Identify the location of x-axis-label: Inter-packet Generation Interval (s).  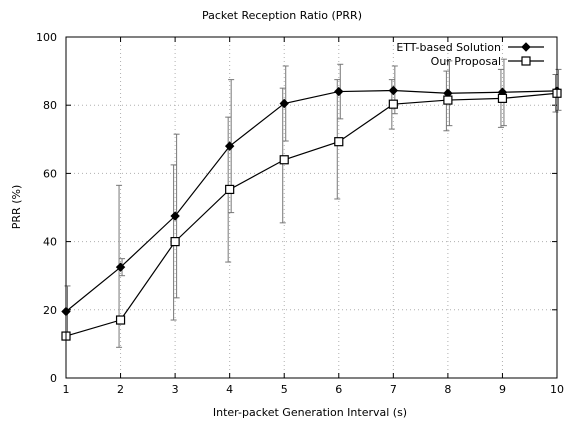
(310, 412).